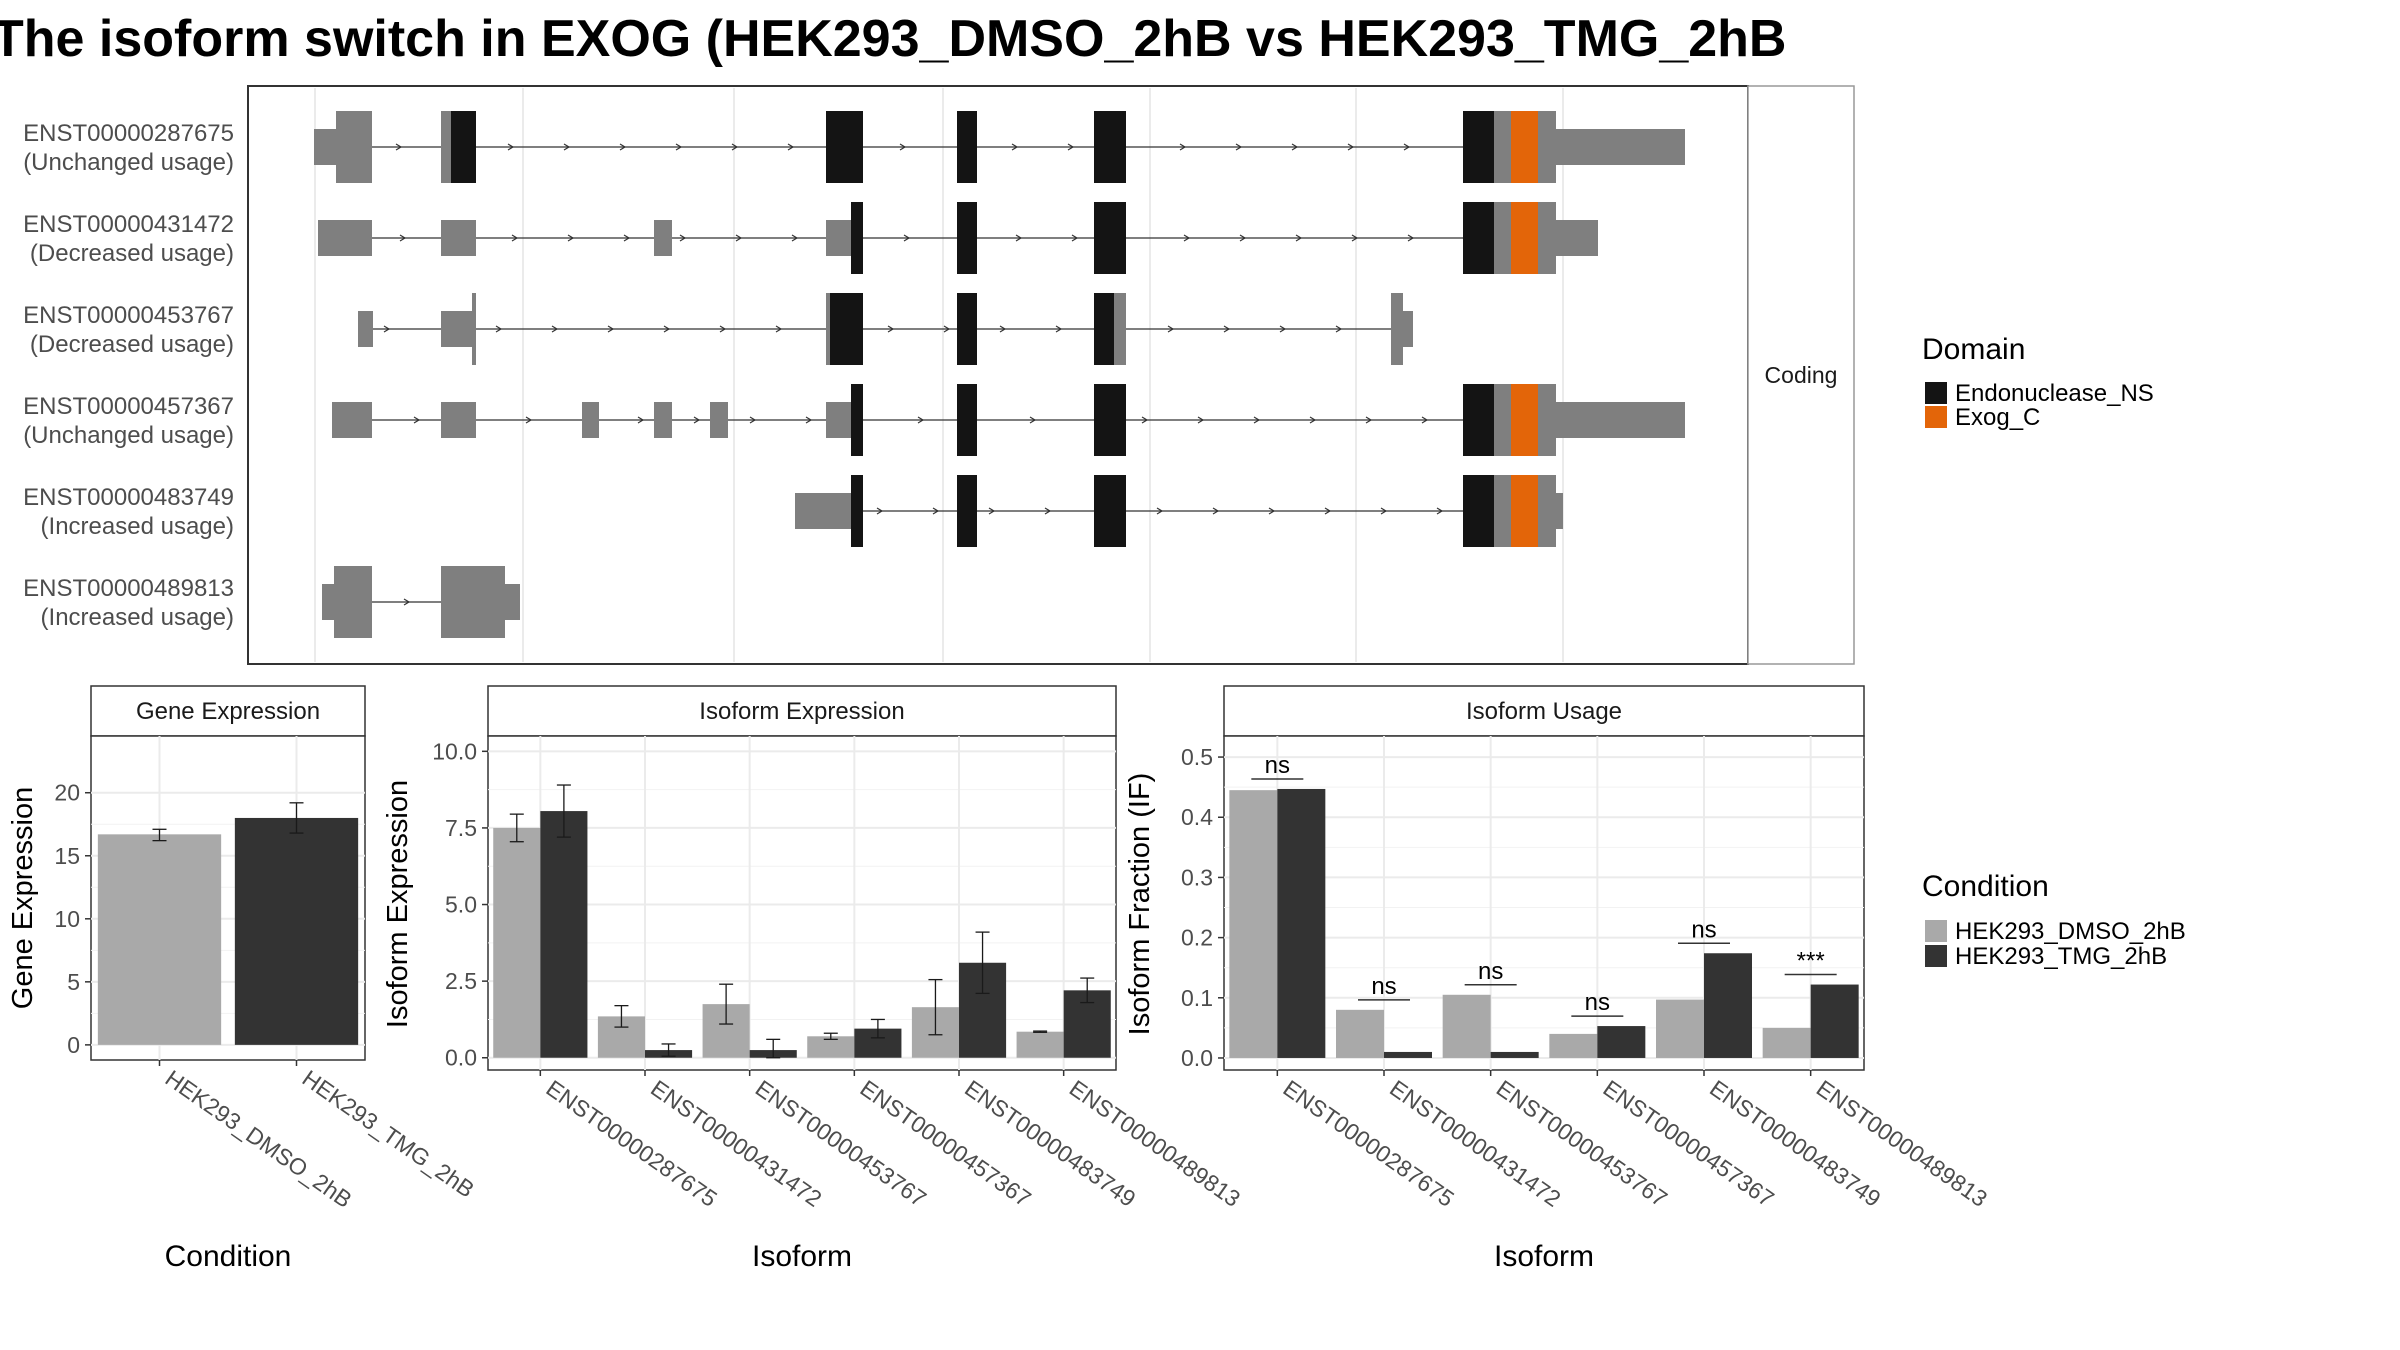 Image resolution: width=2400 pixels, height=1350 pixels. I want to click on structure-strip-label: Coding, so click(1801, 375).